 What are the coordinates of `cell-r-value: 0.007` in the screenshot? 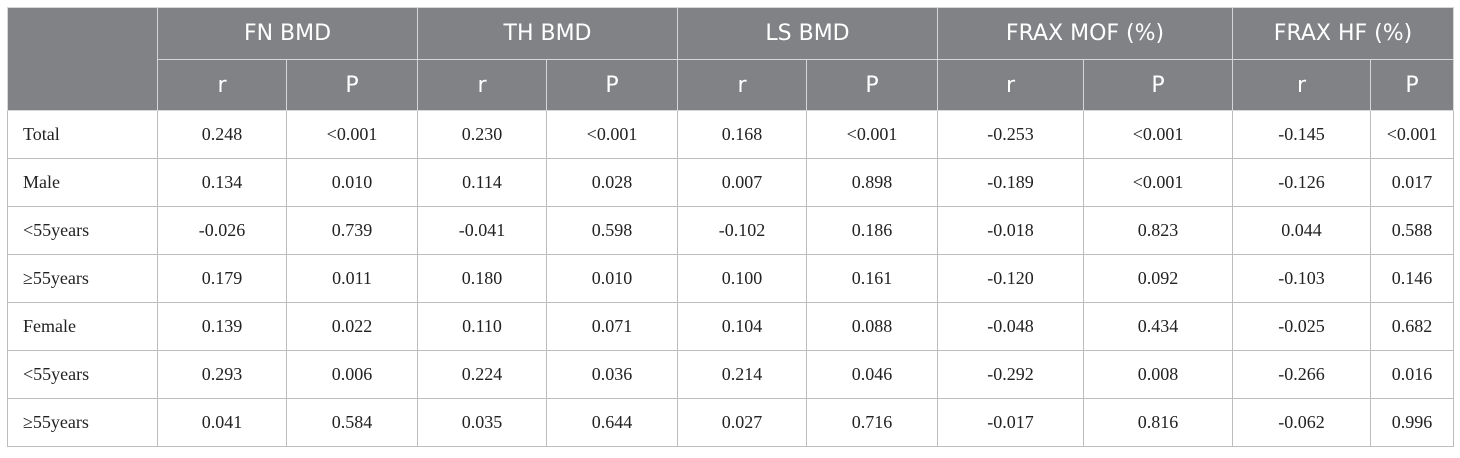 It's located at (742, 182).